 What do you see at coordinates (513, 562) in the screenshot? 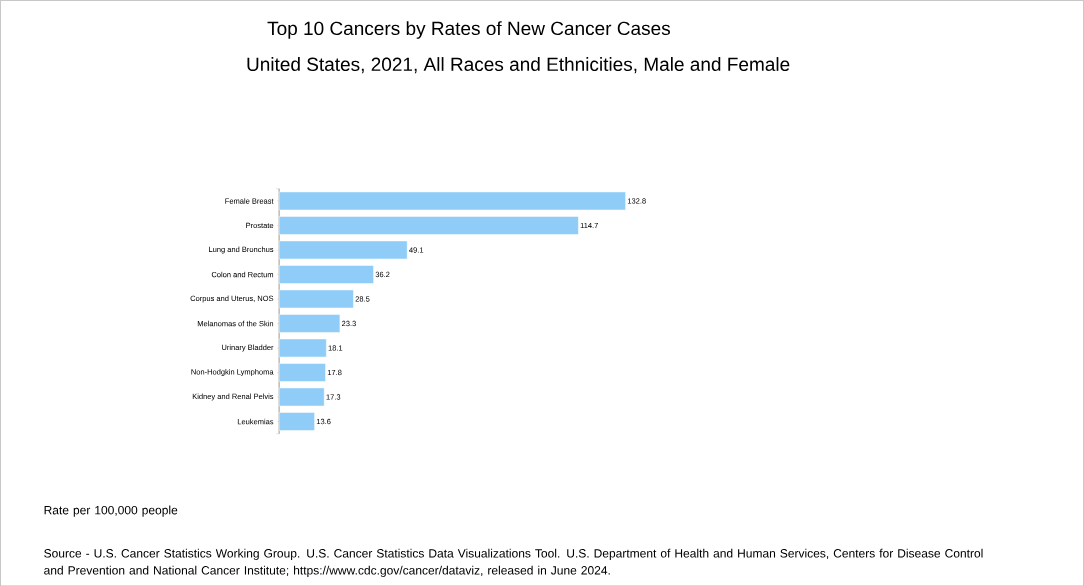
I see `source-note: Source - U.S. Cancer Statistics Working Group. U.S. Cancer Statistics Data Visualizations Tool. U.S. Department of Health and Human Services, Centers for Disease Control and Prevention and National Cancer Institute; https://www.cdc.gov/cancer/dataviz, released in June 2024.` at bounding box center [513, 562].